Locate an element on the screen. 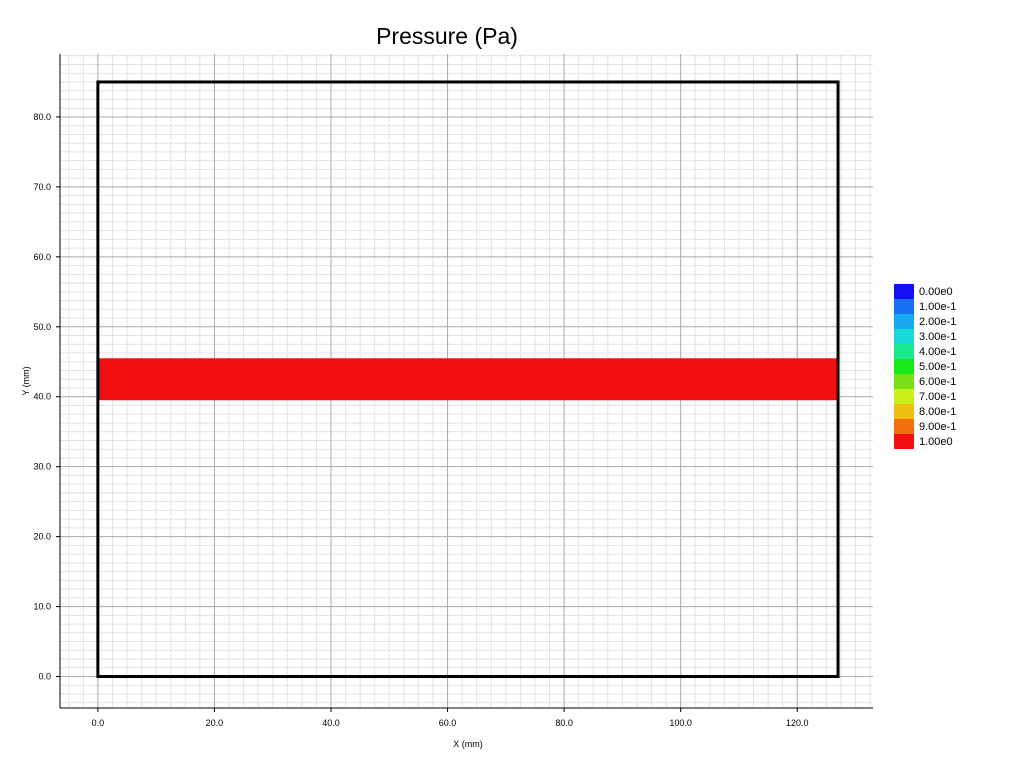 Image resolution: width=1024 pixels, height=768 pixels. legend-label: 7.00e-1 is located at coordinates (937, 397).